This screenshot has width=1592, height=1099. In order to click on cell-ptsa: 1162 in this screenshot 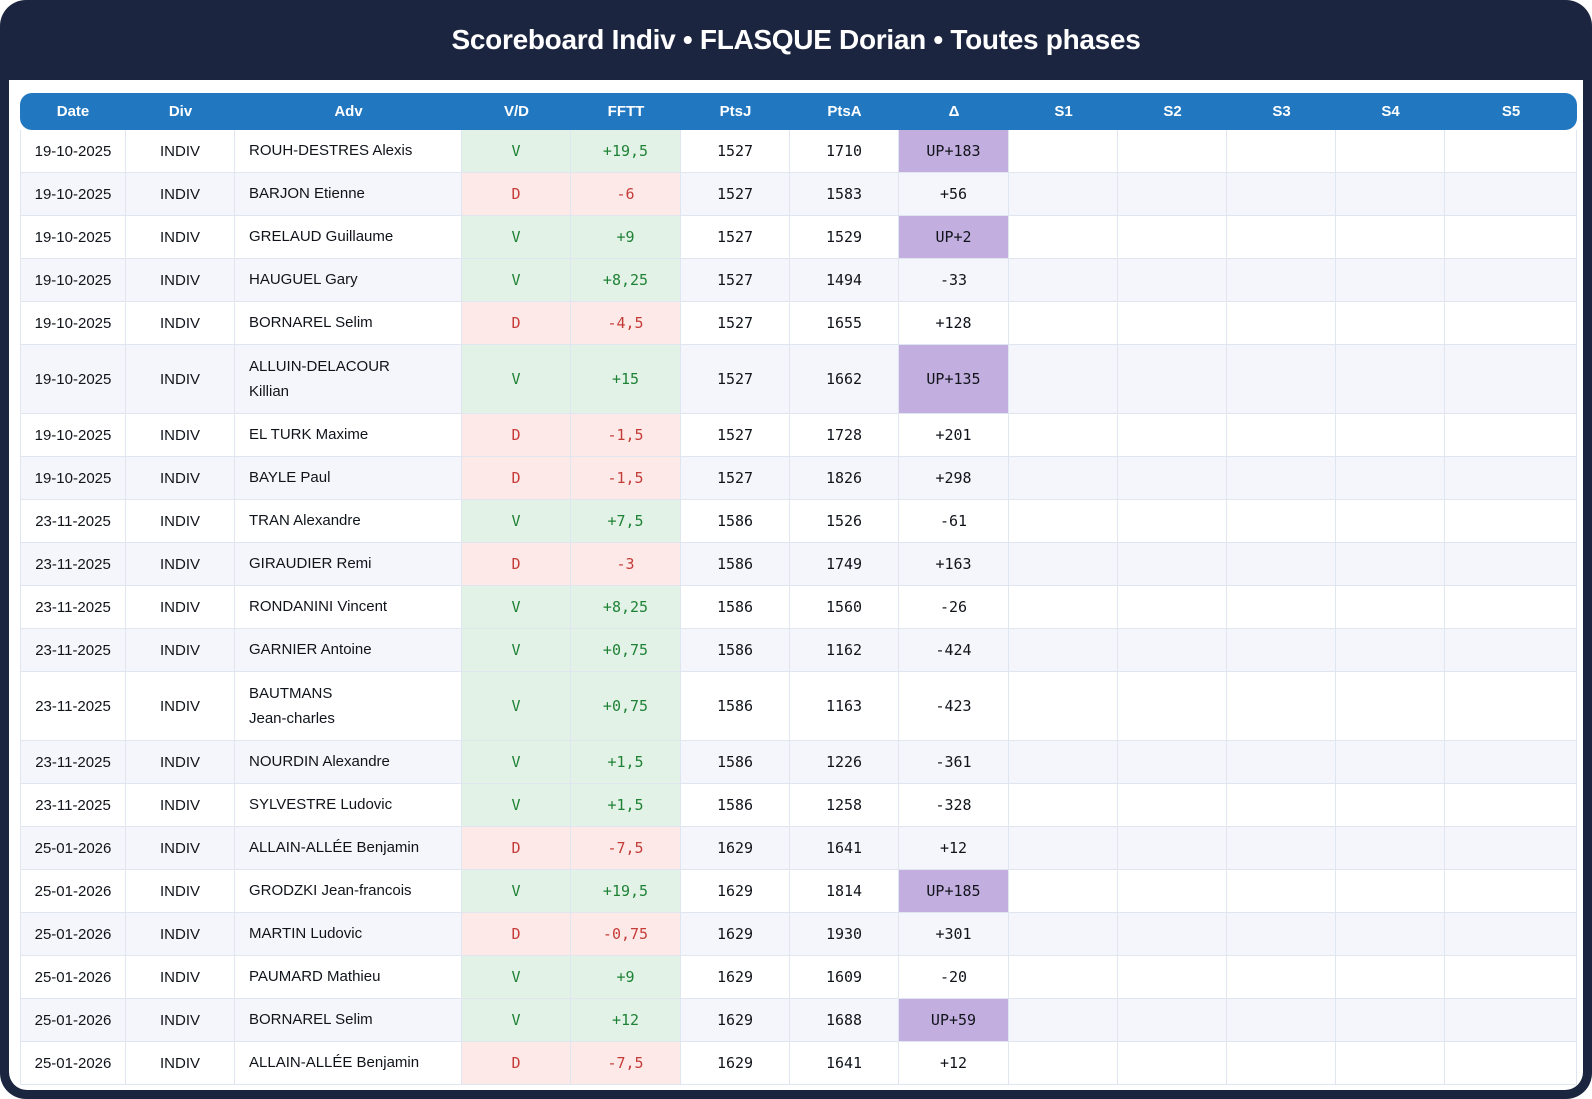, I will do `click(844, 650)`.